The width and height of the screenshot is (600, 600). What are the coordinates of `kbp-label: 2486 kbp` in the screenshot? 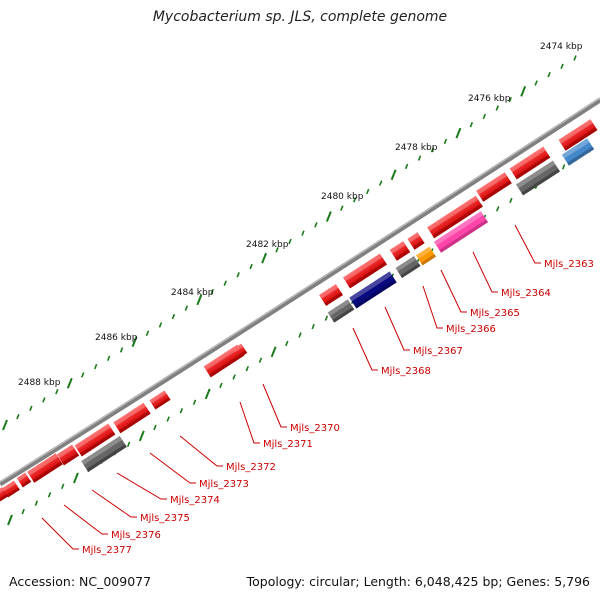 It's located at (116, 338).